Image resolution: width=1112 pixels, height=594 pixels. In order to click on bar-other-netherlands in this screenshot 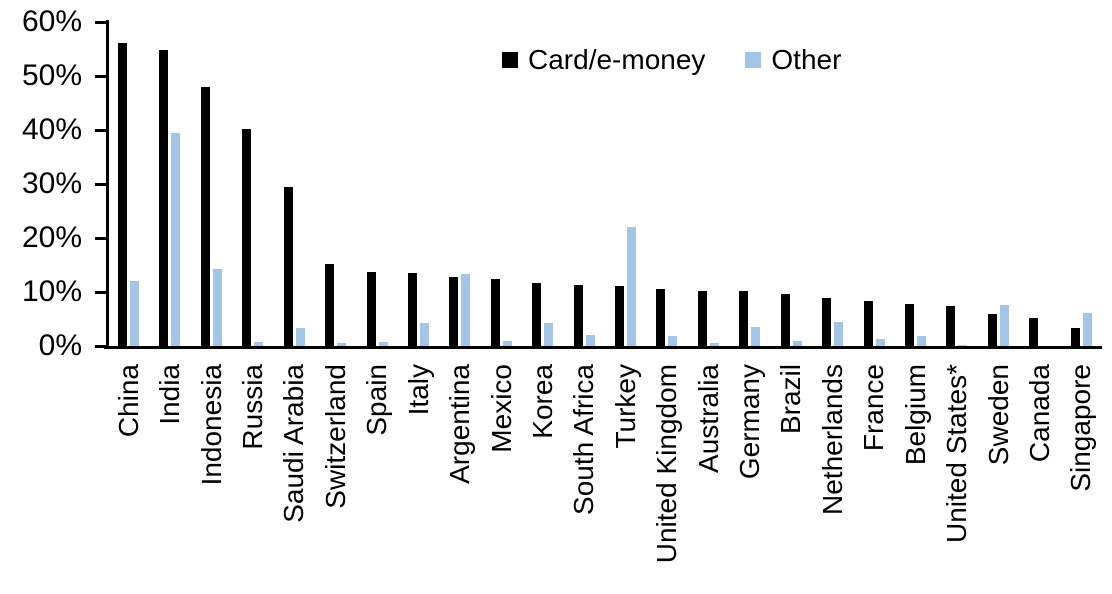, I will do `click(839, 334)`.